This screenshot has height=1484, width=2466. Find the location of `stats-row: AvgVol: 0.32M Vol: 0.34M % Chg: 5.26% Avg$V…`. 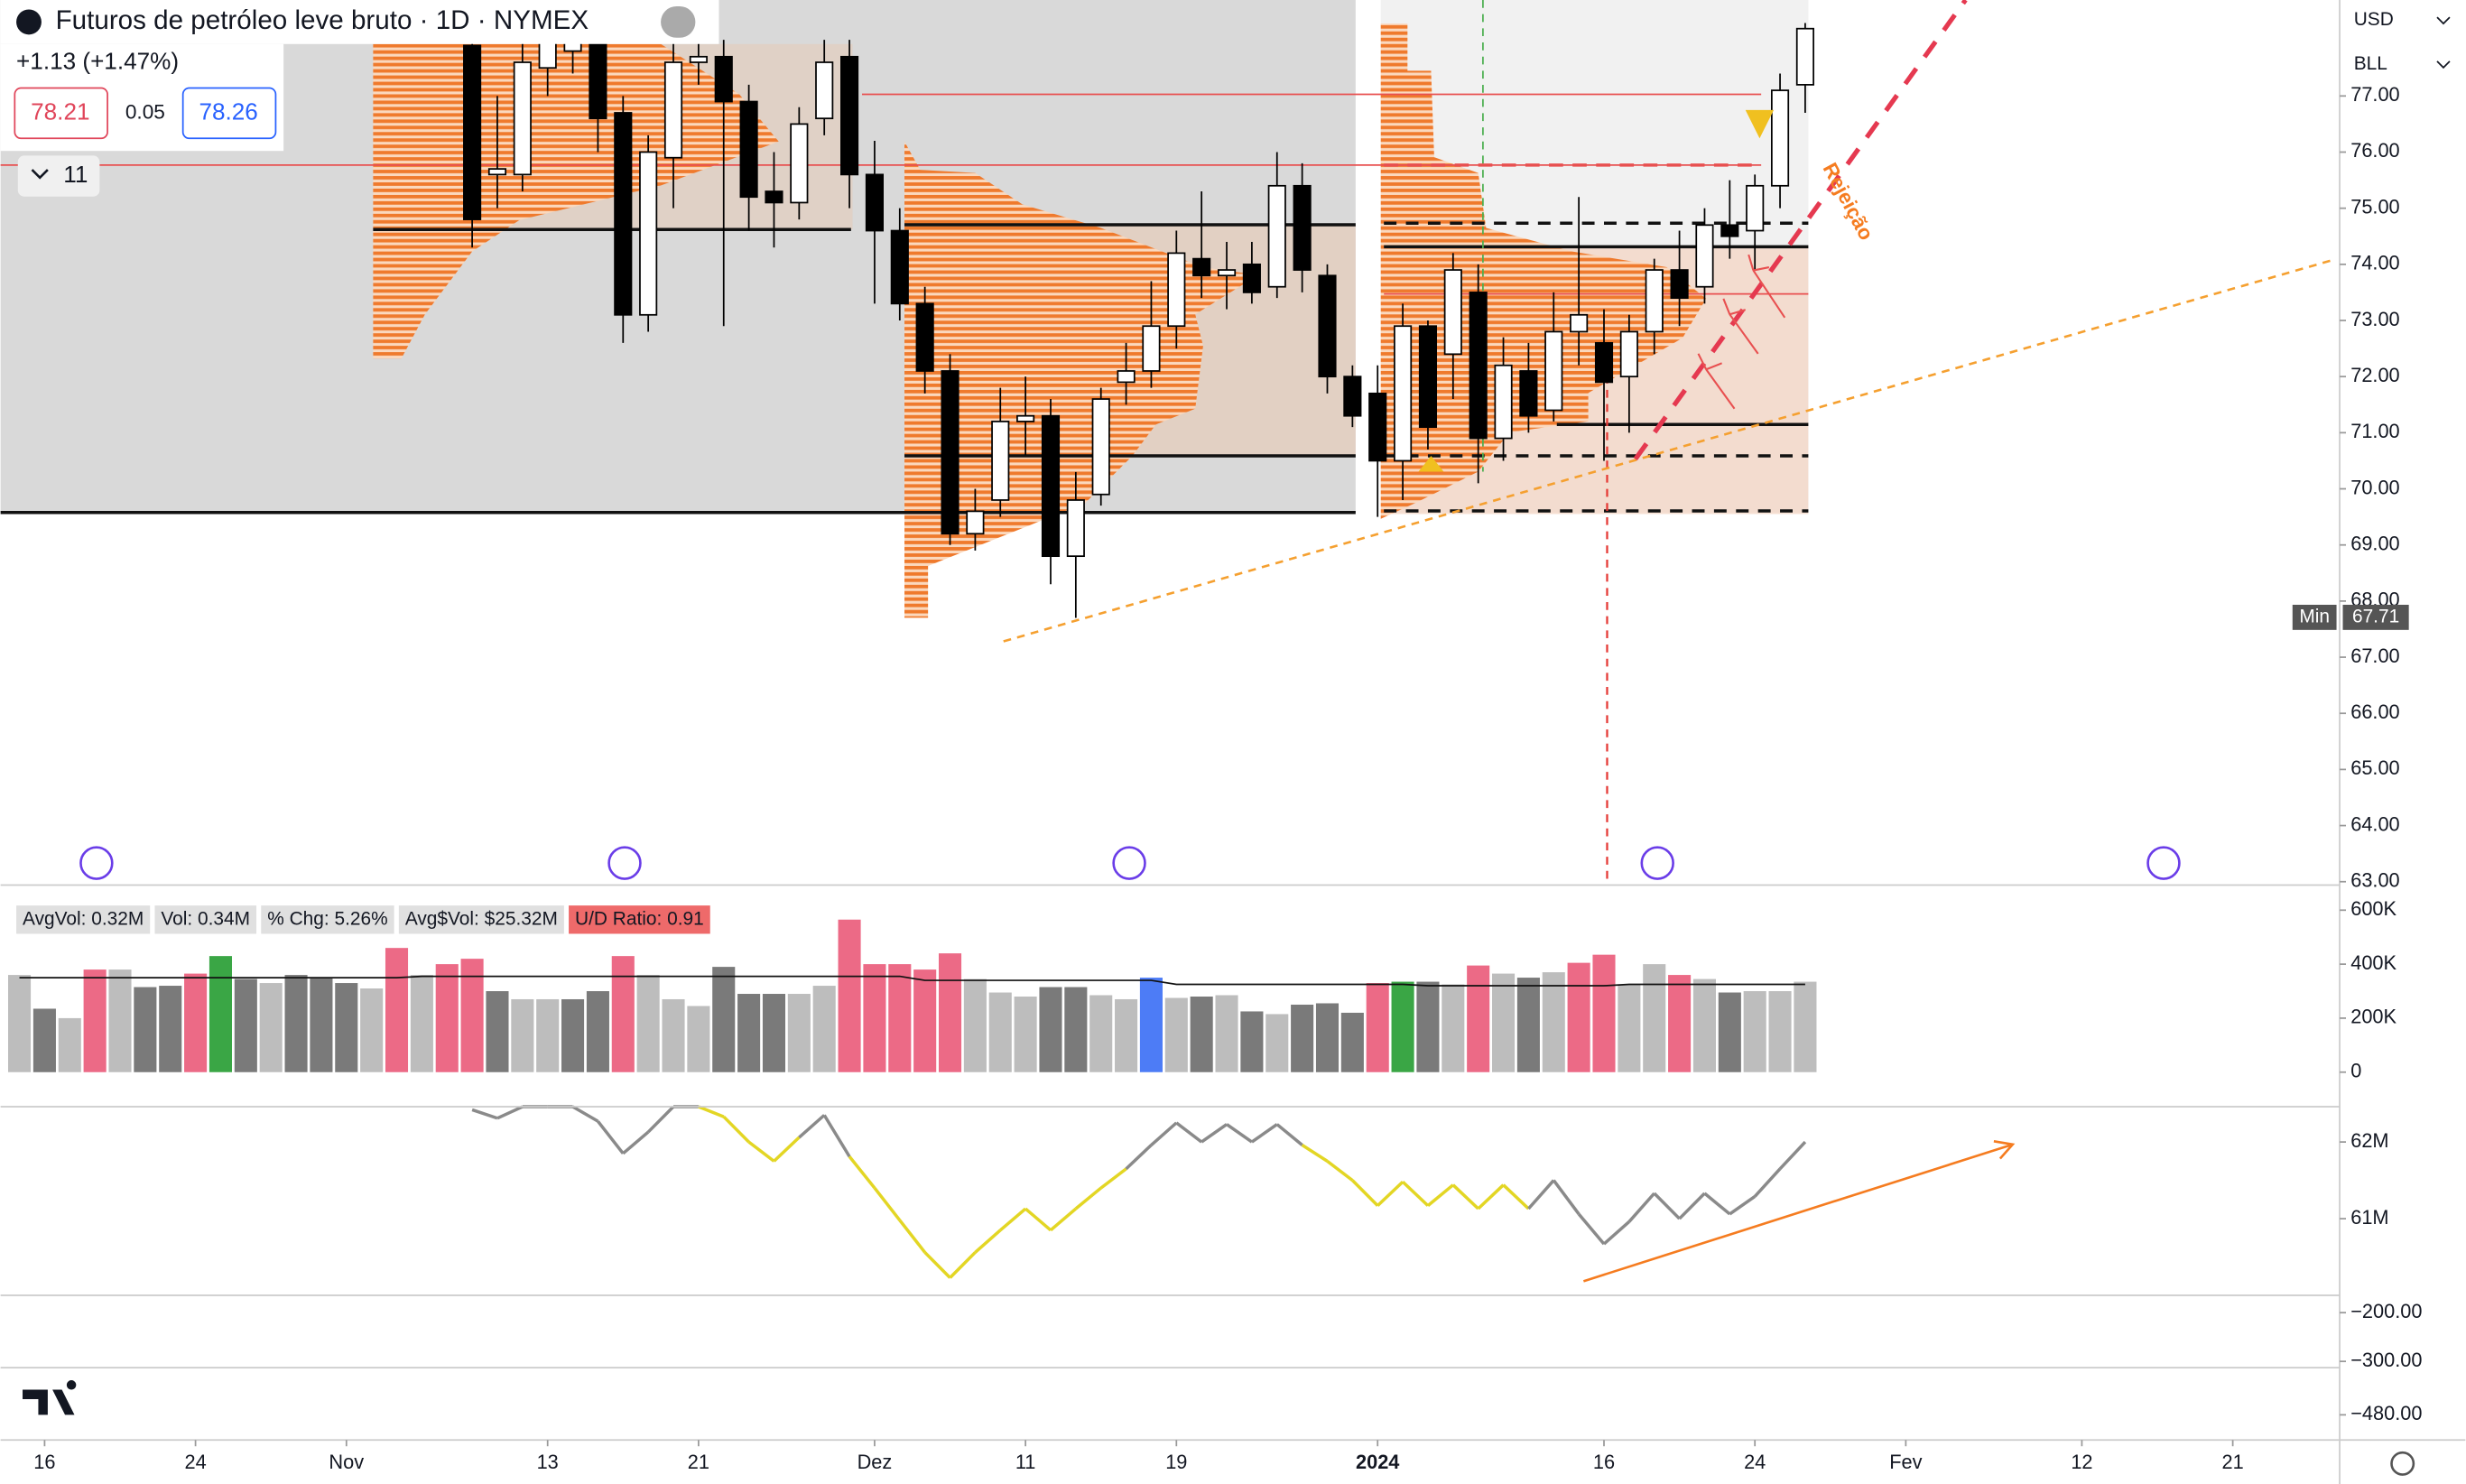

stats-row: AvgVol: 0.32M Vol: 0.34M % Chg: 5.26% Avg$V… is located at coordinates (363, 920).